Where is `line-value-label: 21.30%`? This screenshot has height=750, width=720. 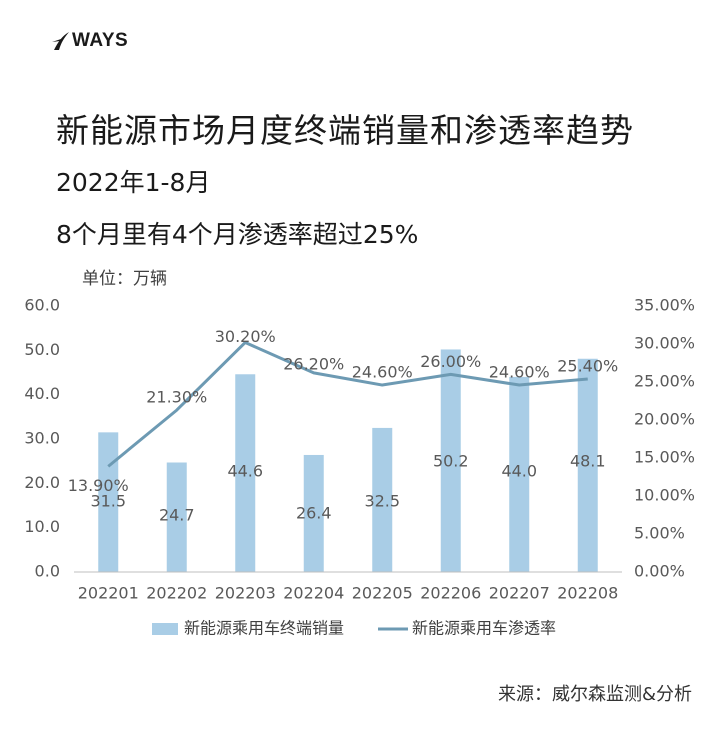
line-value-label: 21.30% is located at coordinates (176, 397).